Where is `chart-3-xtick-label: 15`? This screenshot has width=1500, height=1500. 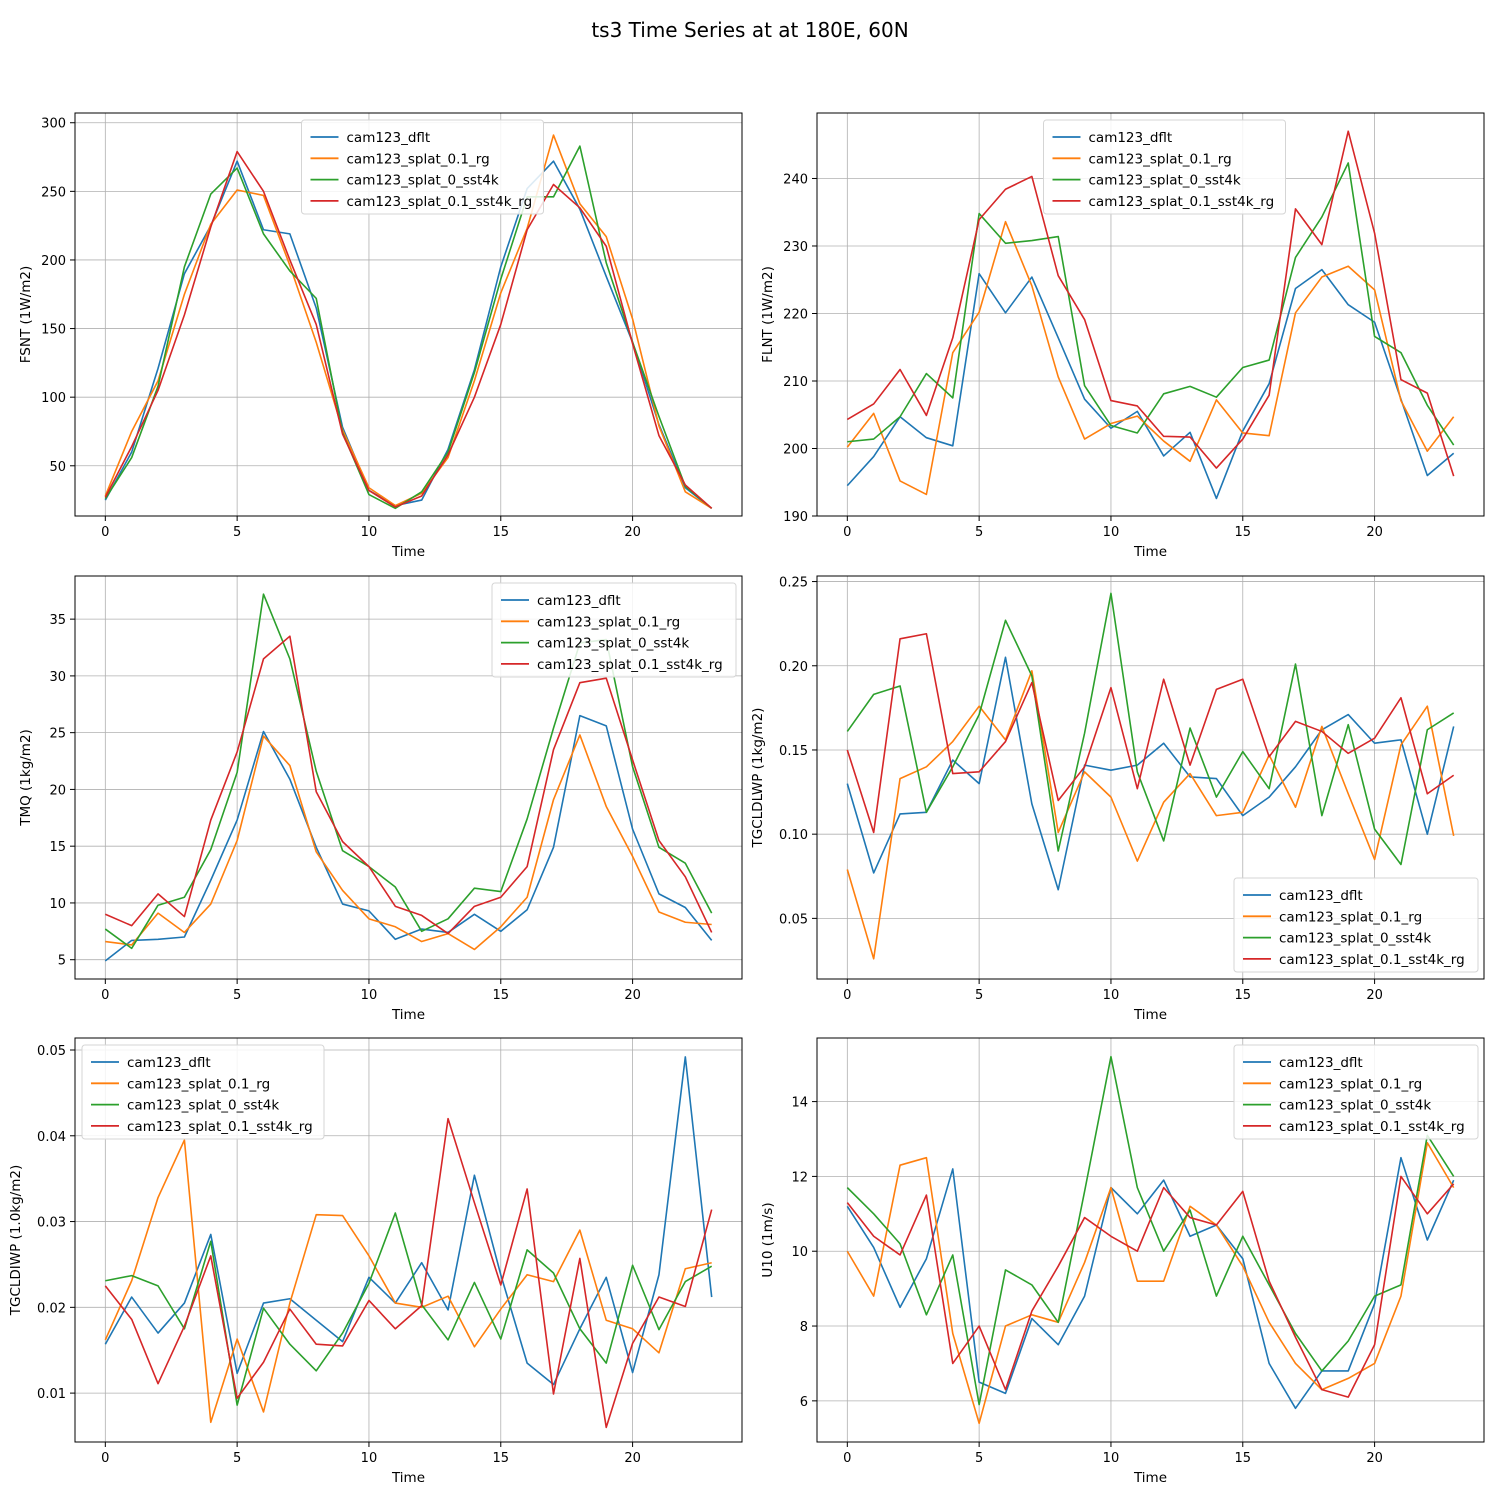
chart-3-xtick-label: 15 is located at coordinates (1242, 995).